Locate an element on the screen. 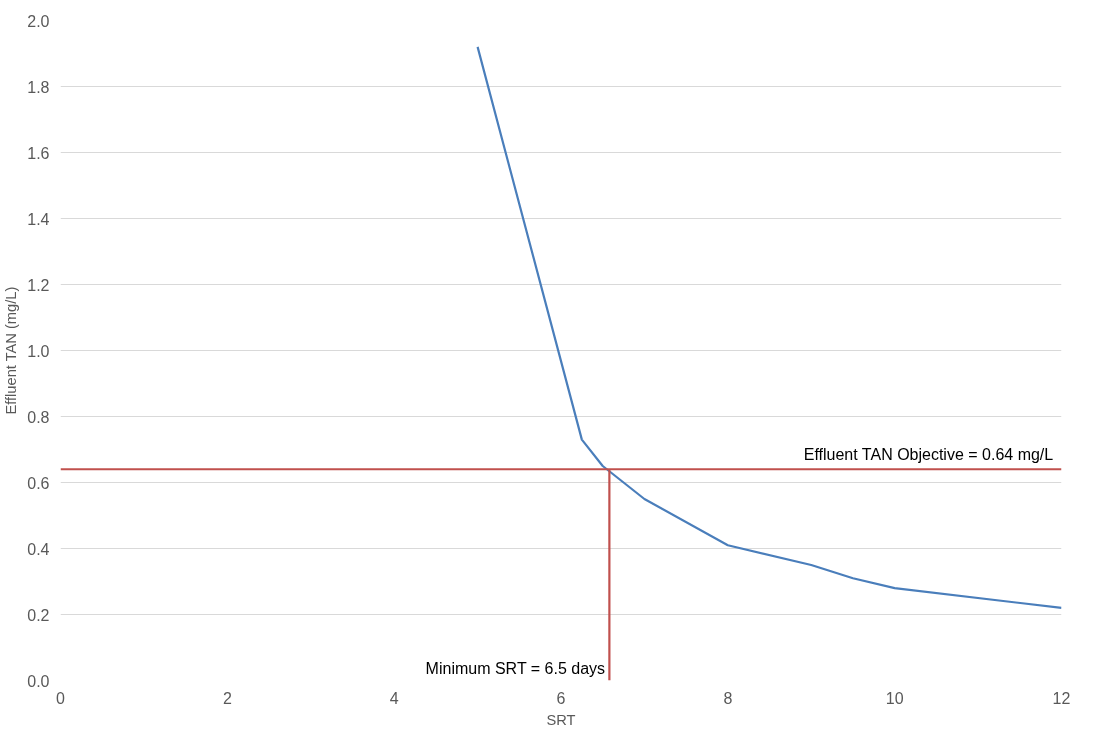  annotation: Minimum SRT = 6.5 days is located at coordinates (515, 668).